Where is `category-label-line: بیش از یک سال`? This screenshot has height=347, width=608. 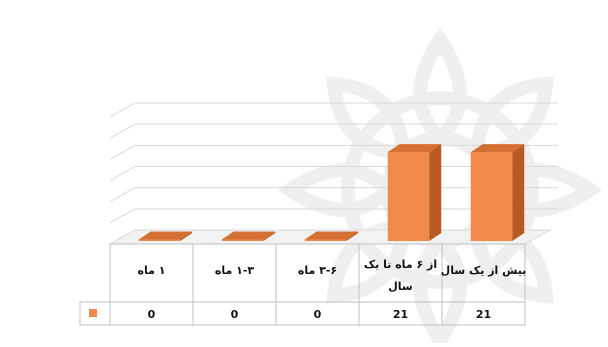 category-label-line: بیش از یک سال is located at coordinates (484, 270).